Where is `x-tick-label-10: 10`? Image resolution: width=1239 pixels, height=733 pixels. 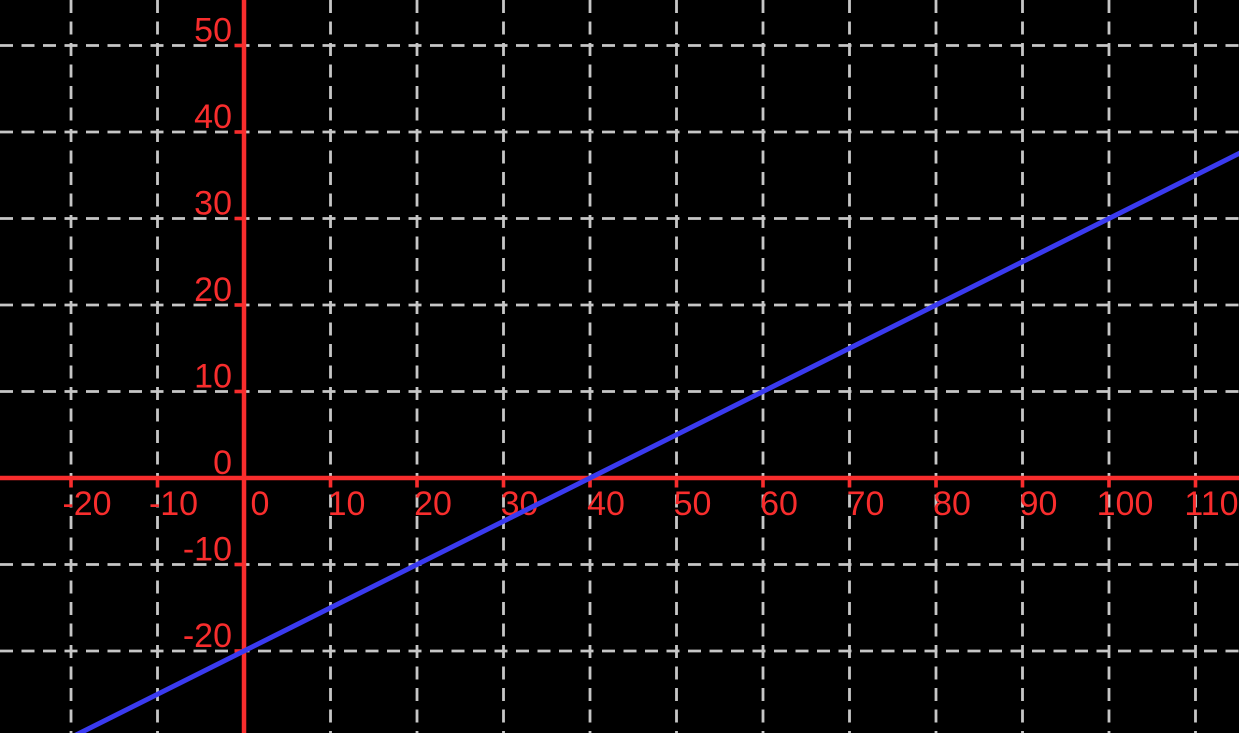
x-tick-label-10: 10 is located at coordinates (347, 504).